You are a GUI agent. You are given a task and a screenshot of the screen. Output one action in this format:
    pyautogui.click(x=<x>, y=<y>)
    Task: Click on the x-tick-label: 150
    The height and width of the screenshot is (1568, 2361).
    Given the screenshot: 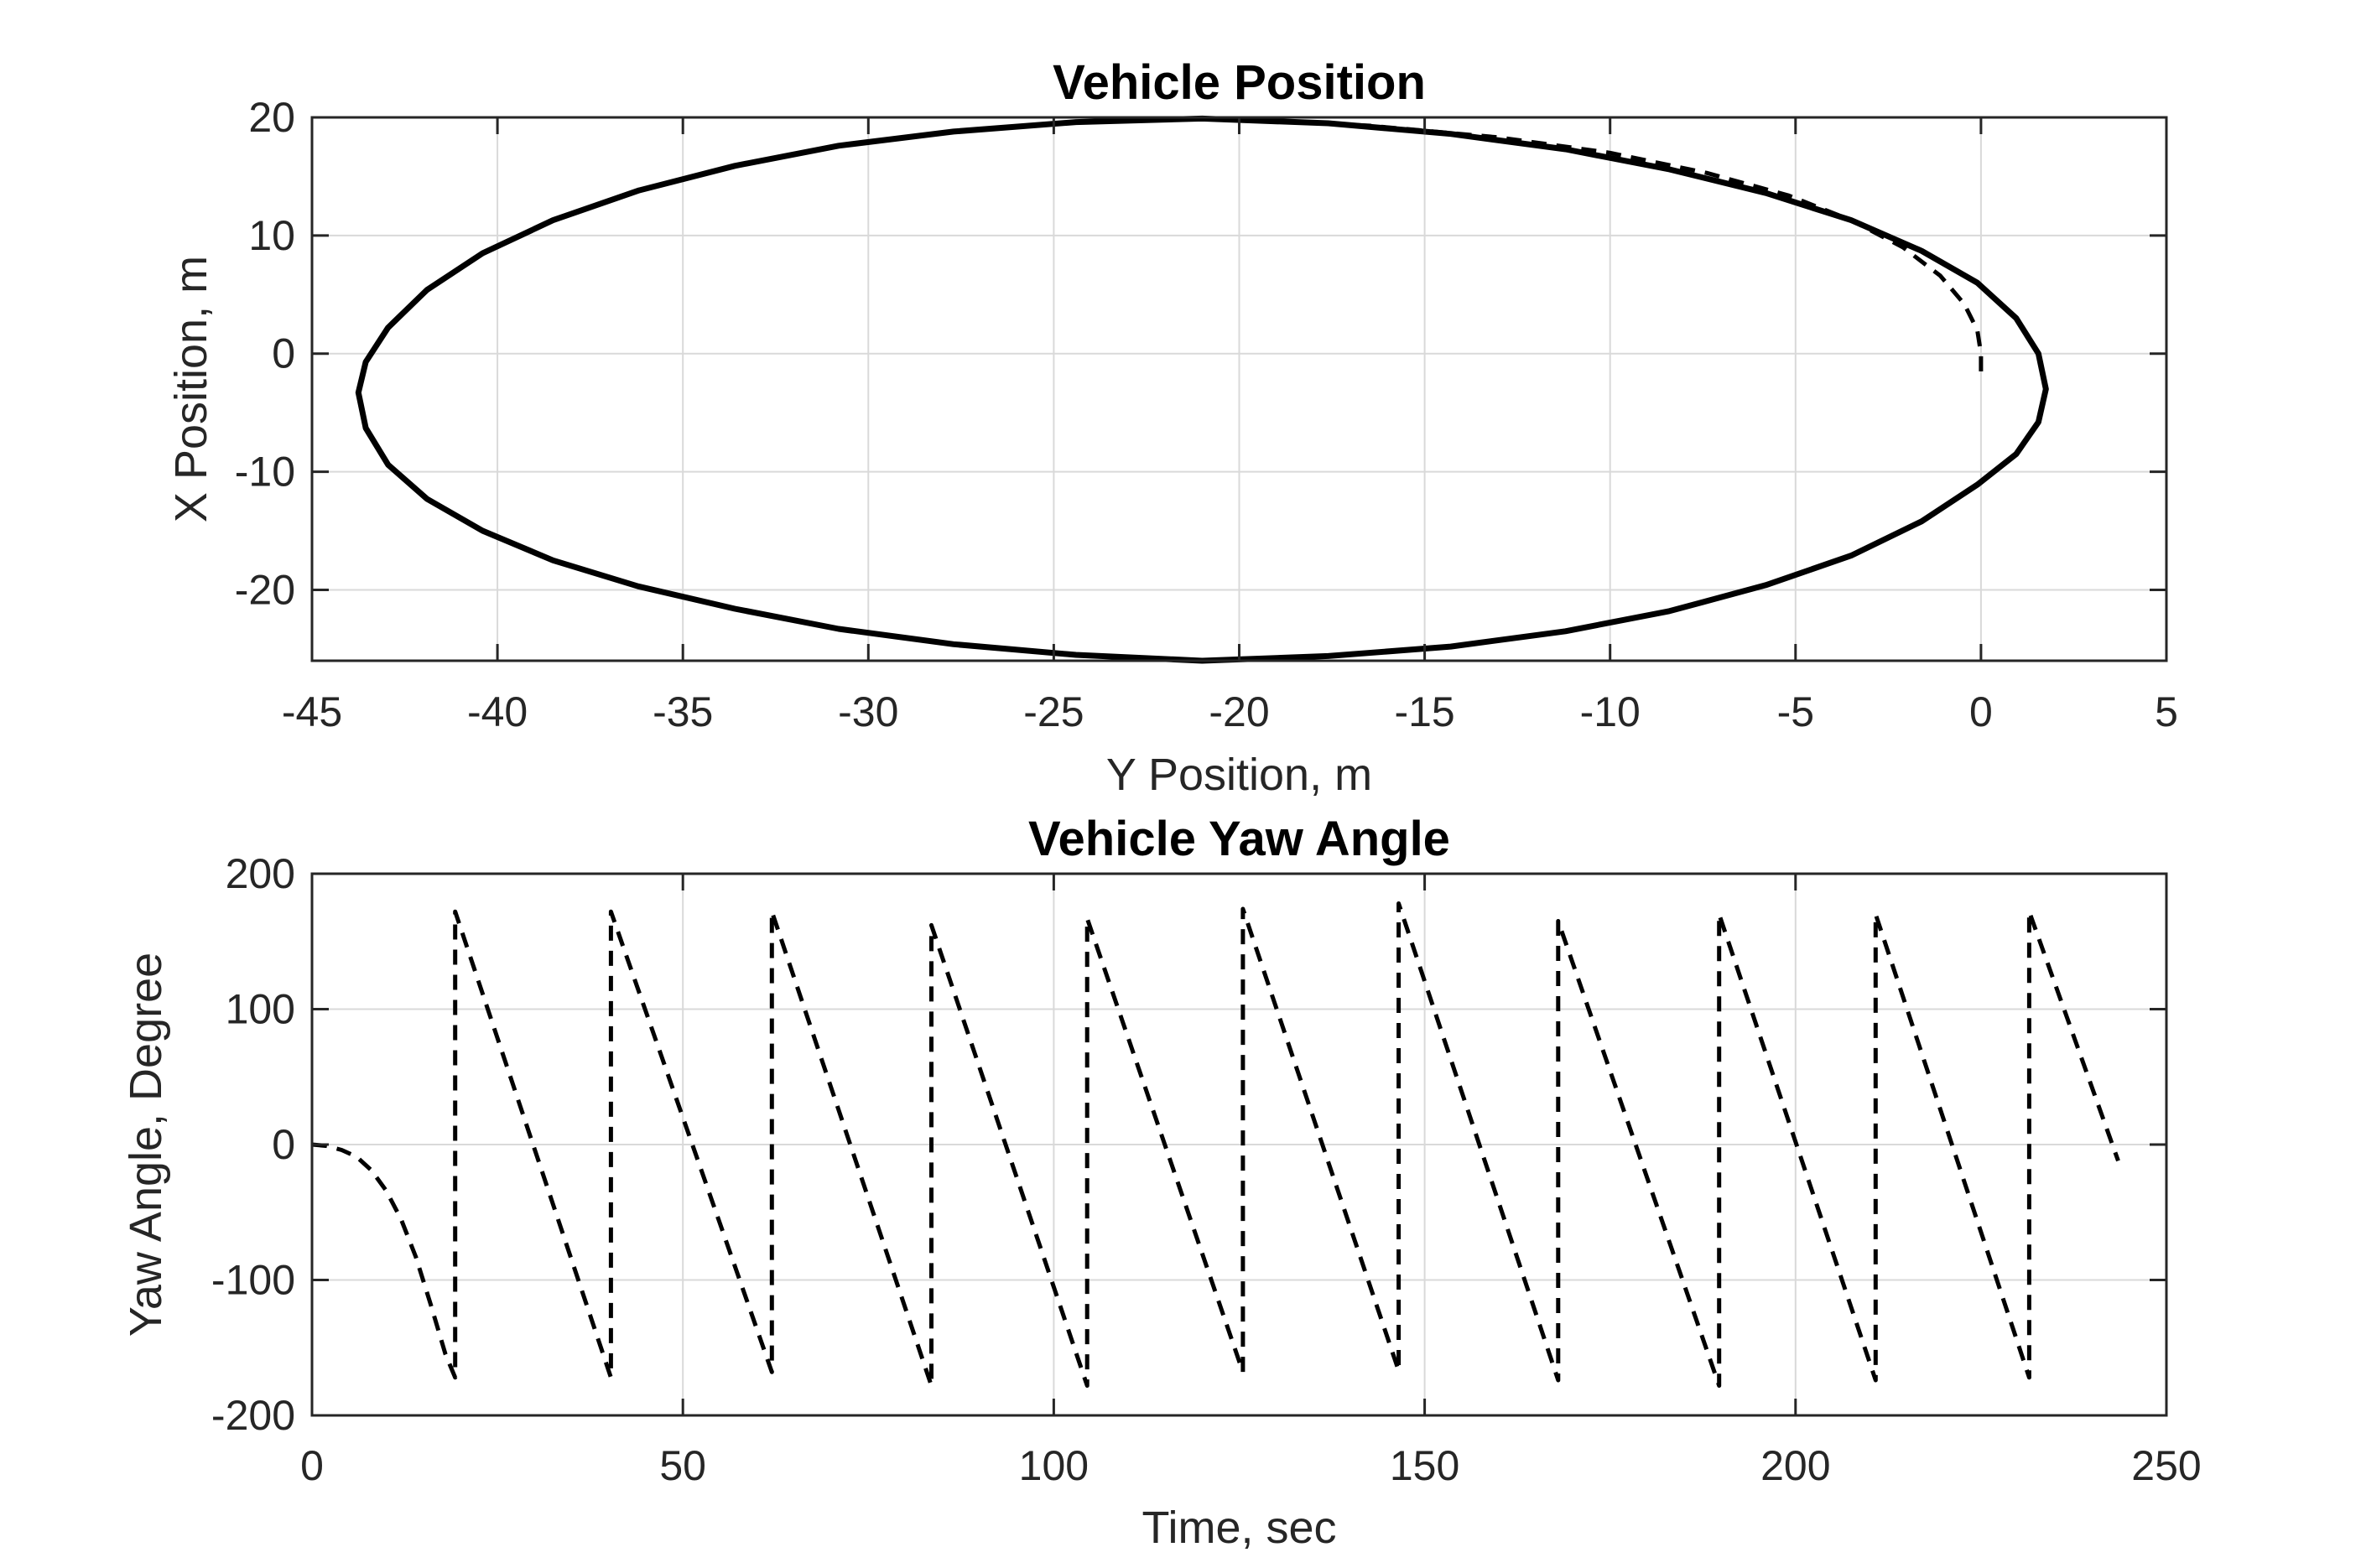 What is the action you would take?
    pyautogui.click(x=1425, y=1465)
    